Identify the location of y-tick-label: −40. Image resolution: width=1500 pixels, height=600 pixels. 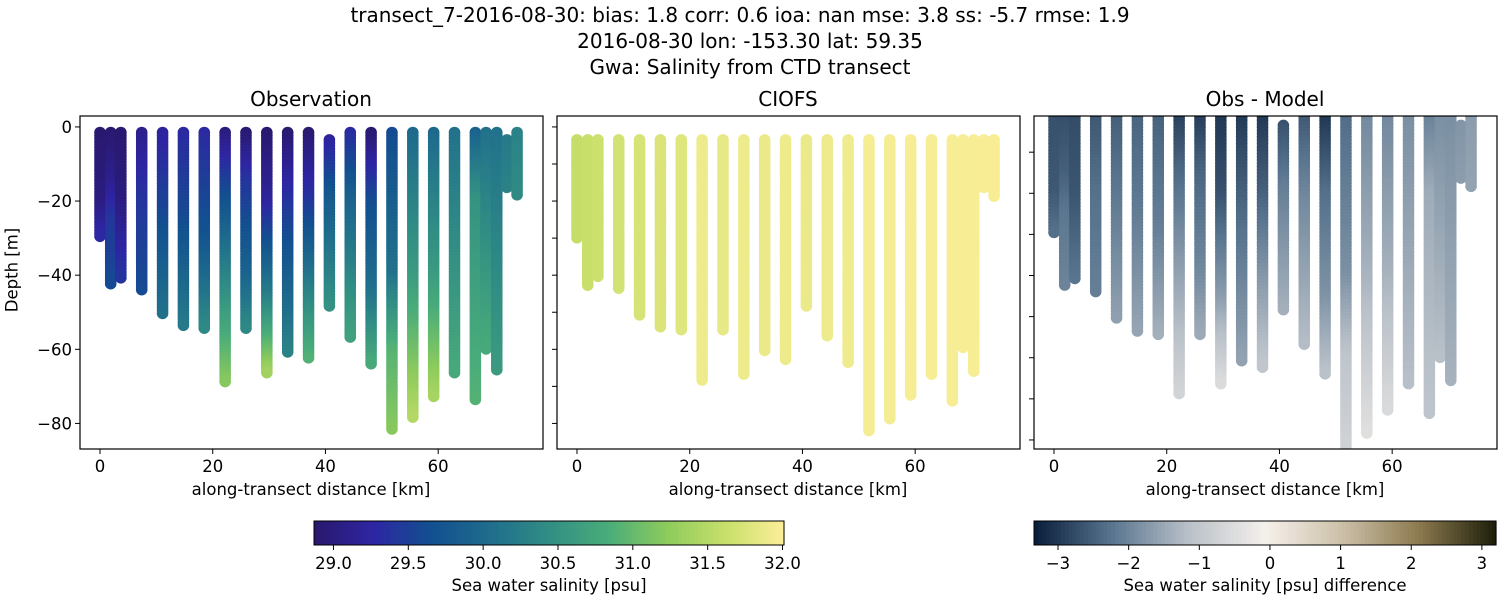
(54, 275).